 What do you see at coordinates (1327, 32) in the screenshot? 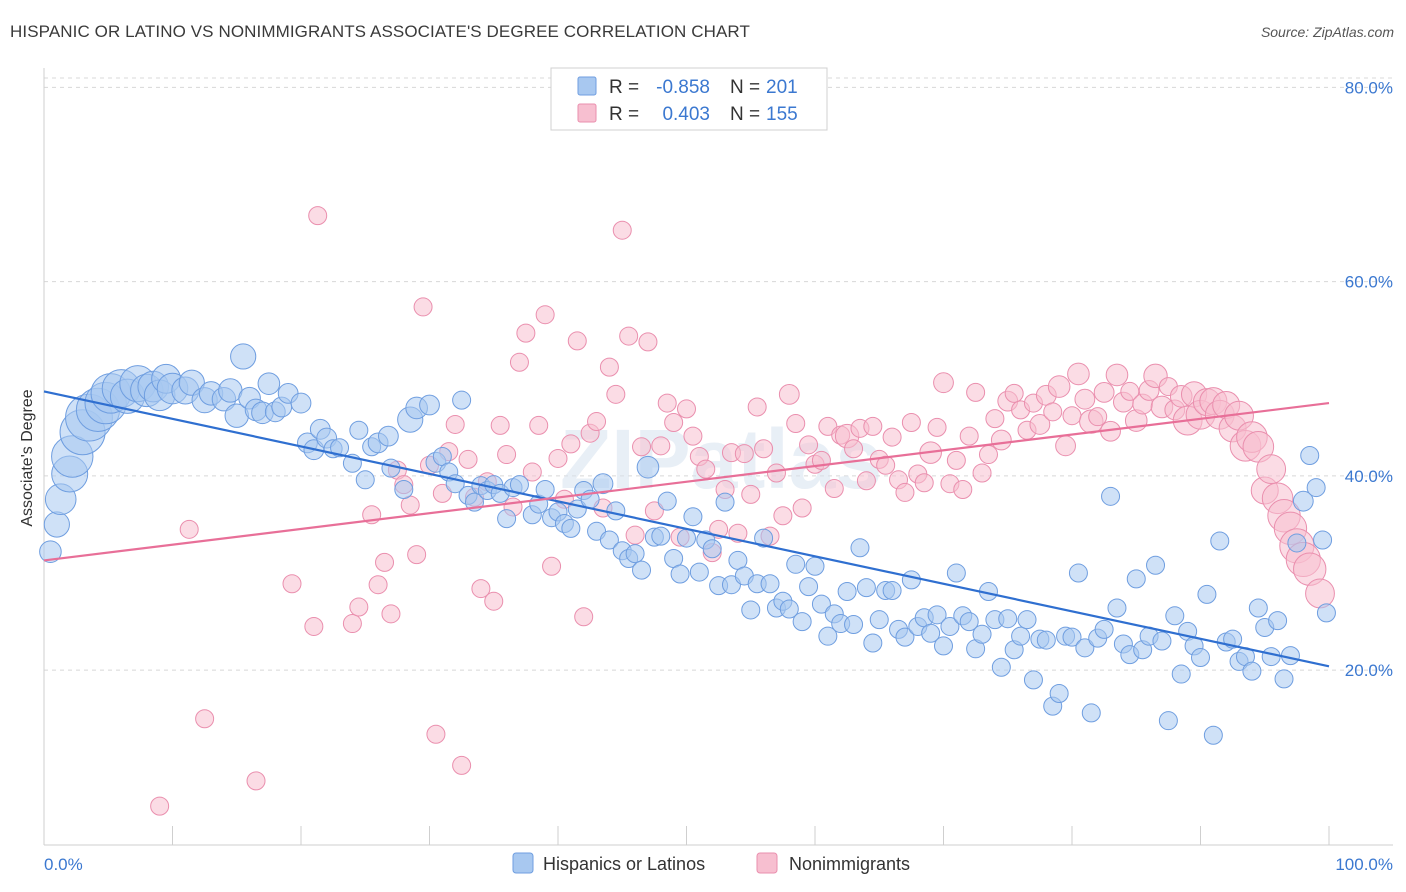
I see `chart-source: Source: ZipAtlas.com` at bounding box center [1327, 32].